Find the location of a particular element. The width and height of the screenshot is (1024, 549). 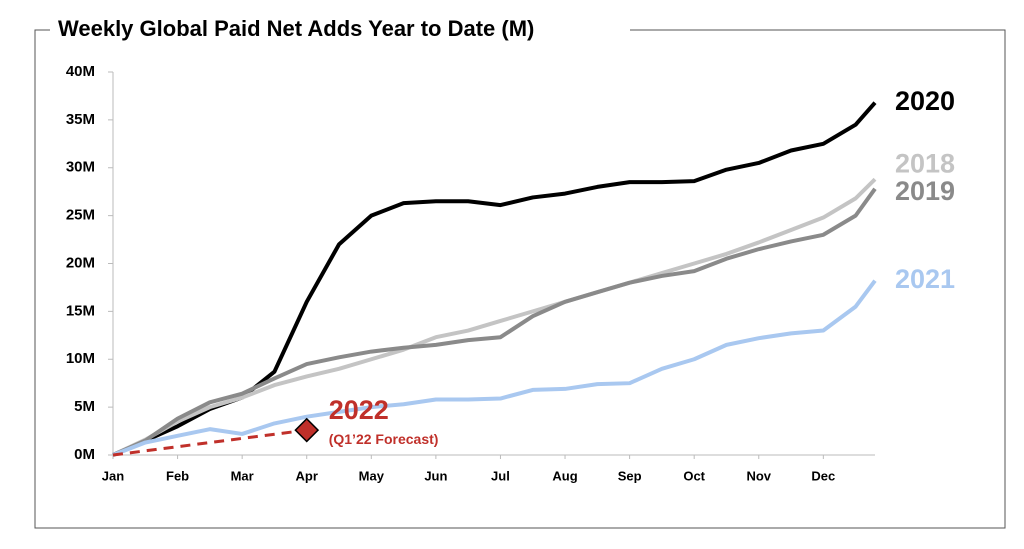

y-tick-label: 0M is located at coordinates (84, 454).